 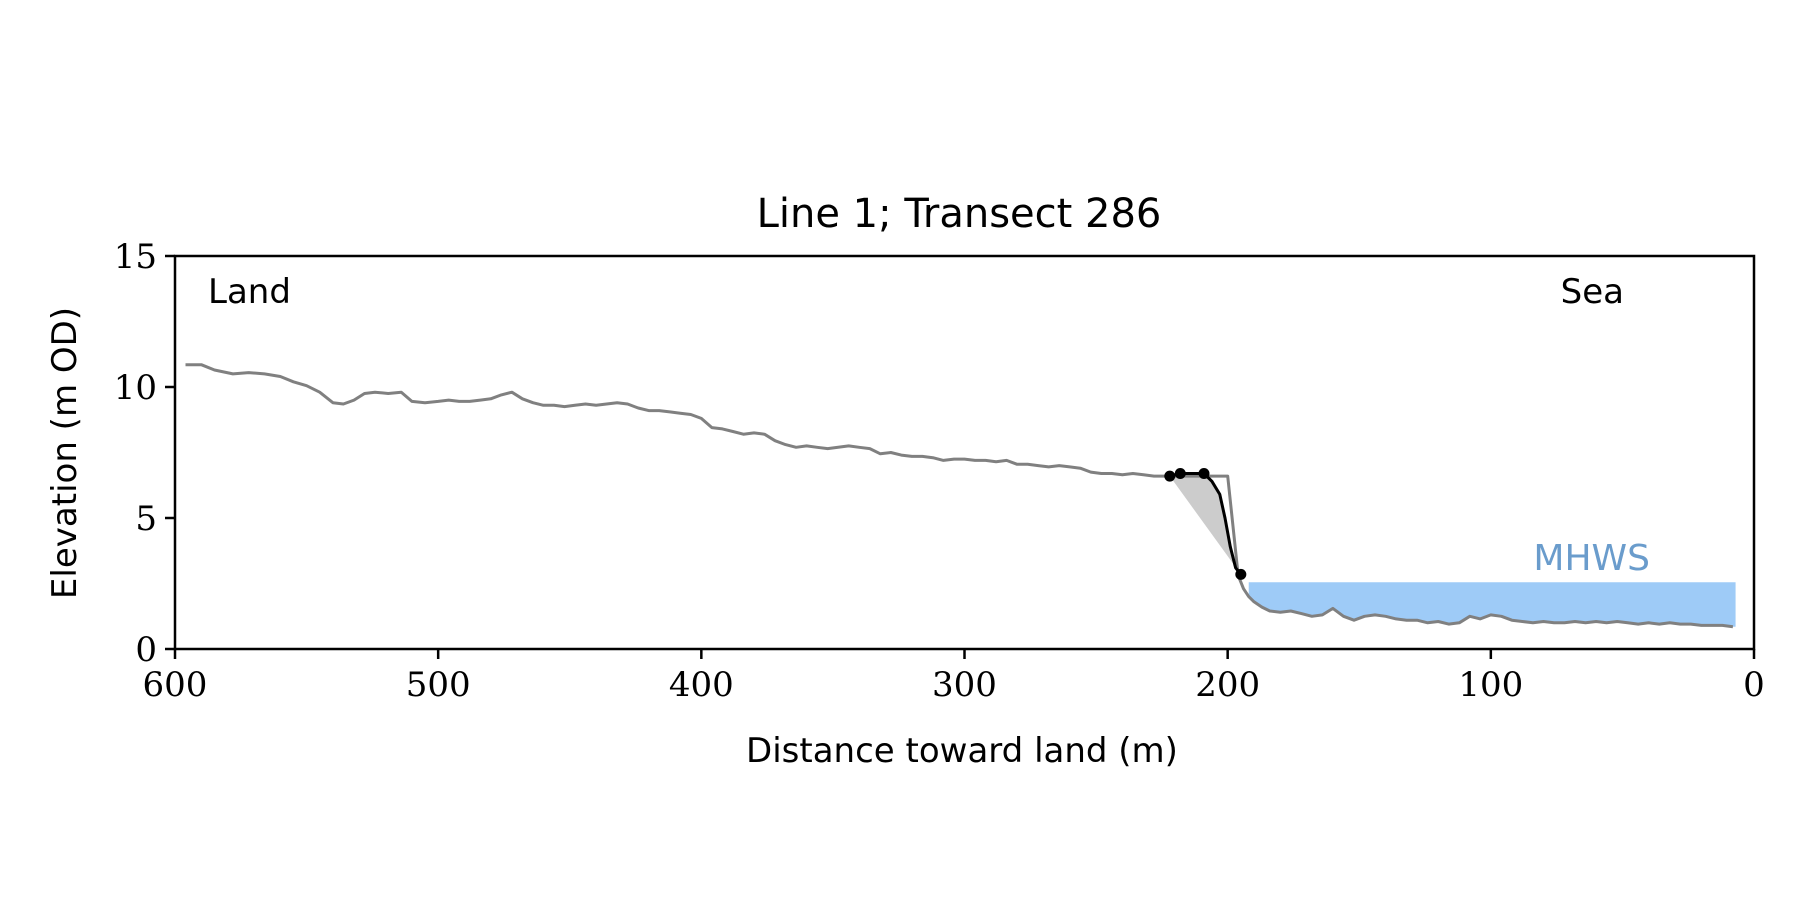 I want to click on cliff-line, so click(x=1205, y=524).